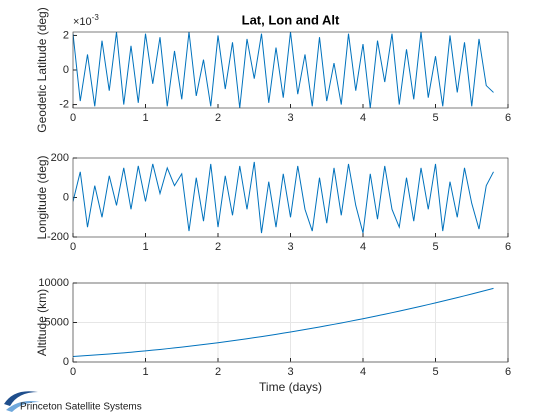 Image resolution: width=560 pixels, height=420 pixels. I want to click on y-axis-label: Geodetic Latitude (deg), so click(42, 69).